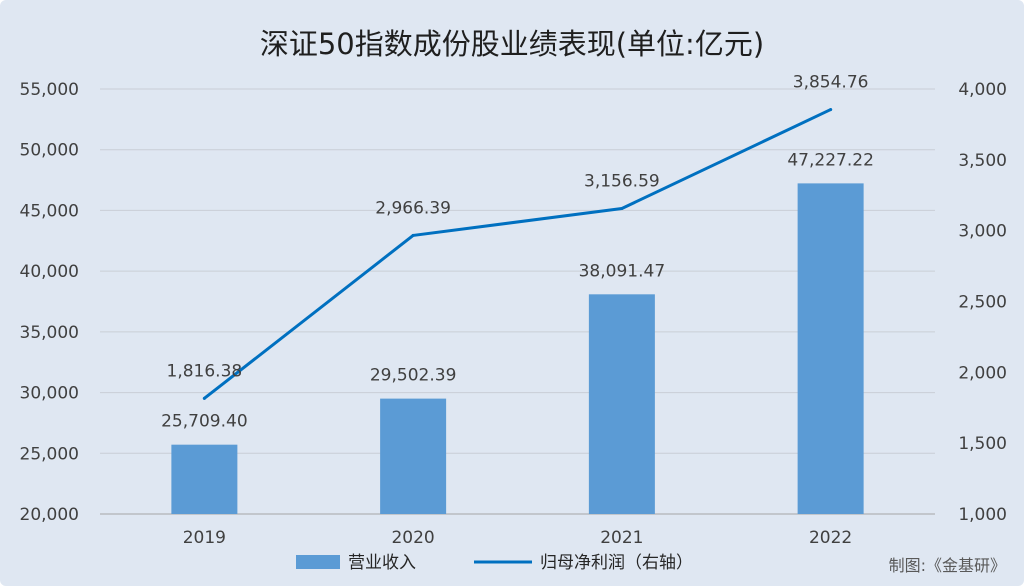  I want to click on net-profit-data-label: 1,816.38, so click(205, 371).